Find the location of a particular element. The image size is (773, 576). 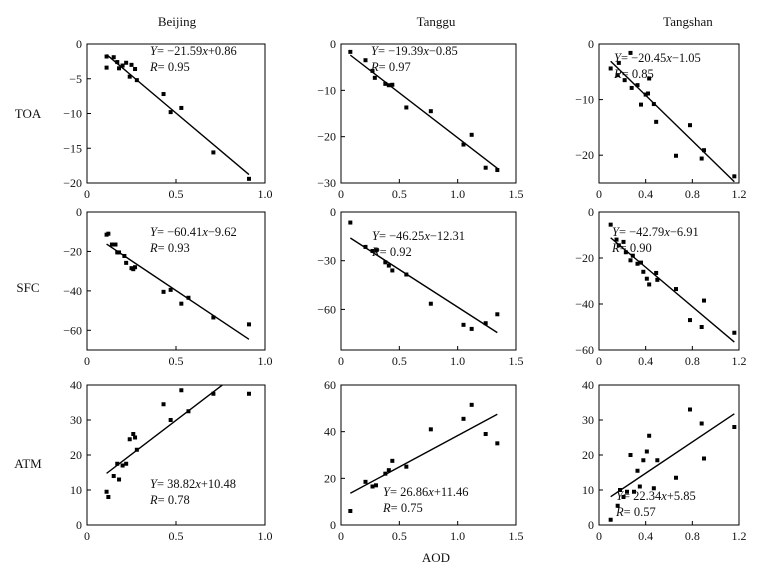

equation-slope: = 26.86 is located at coordinates (409, 492).